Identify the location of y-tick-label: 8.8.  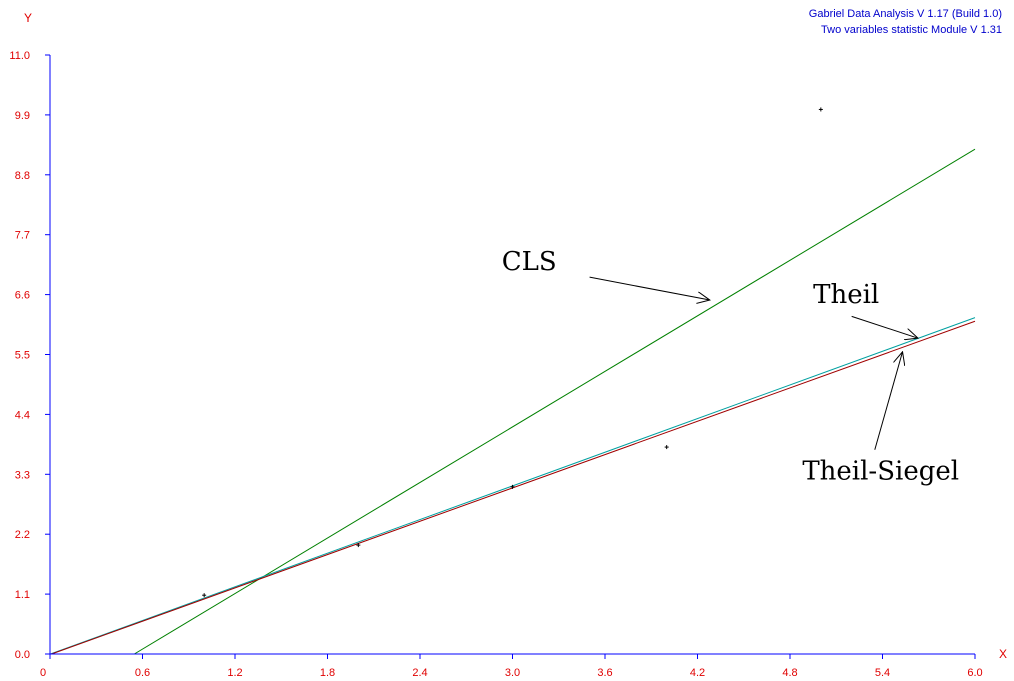
(22, 176).